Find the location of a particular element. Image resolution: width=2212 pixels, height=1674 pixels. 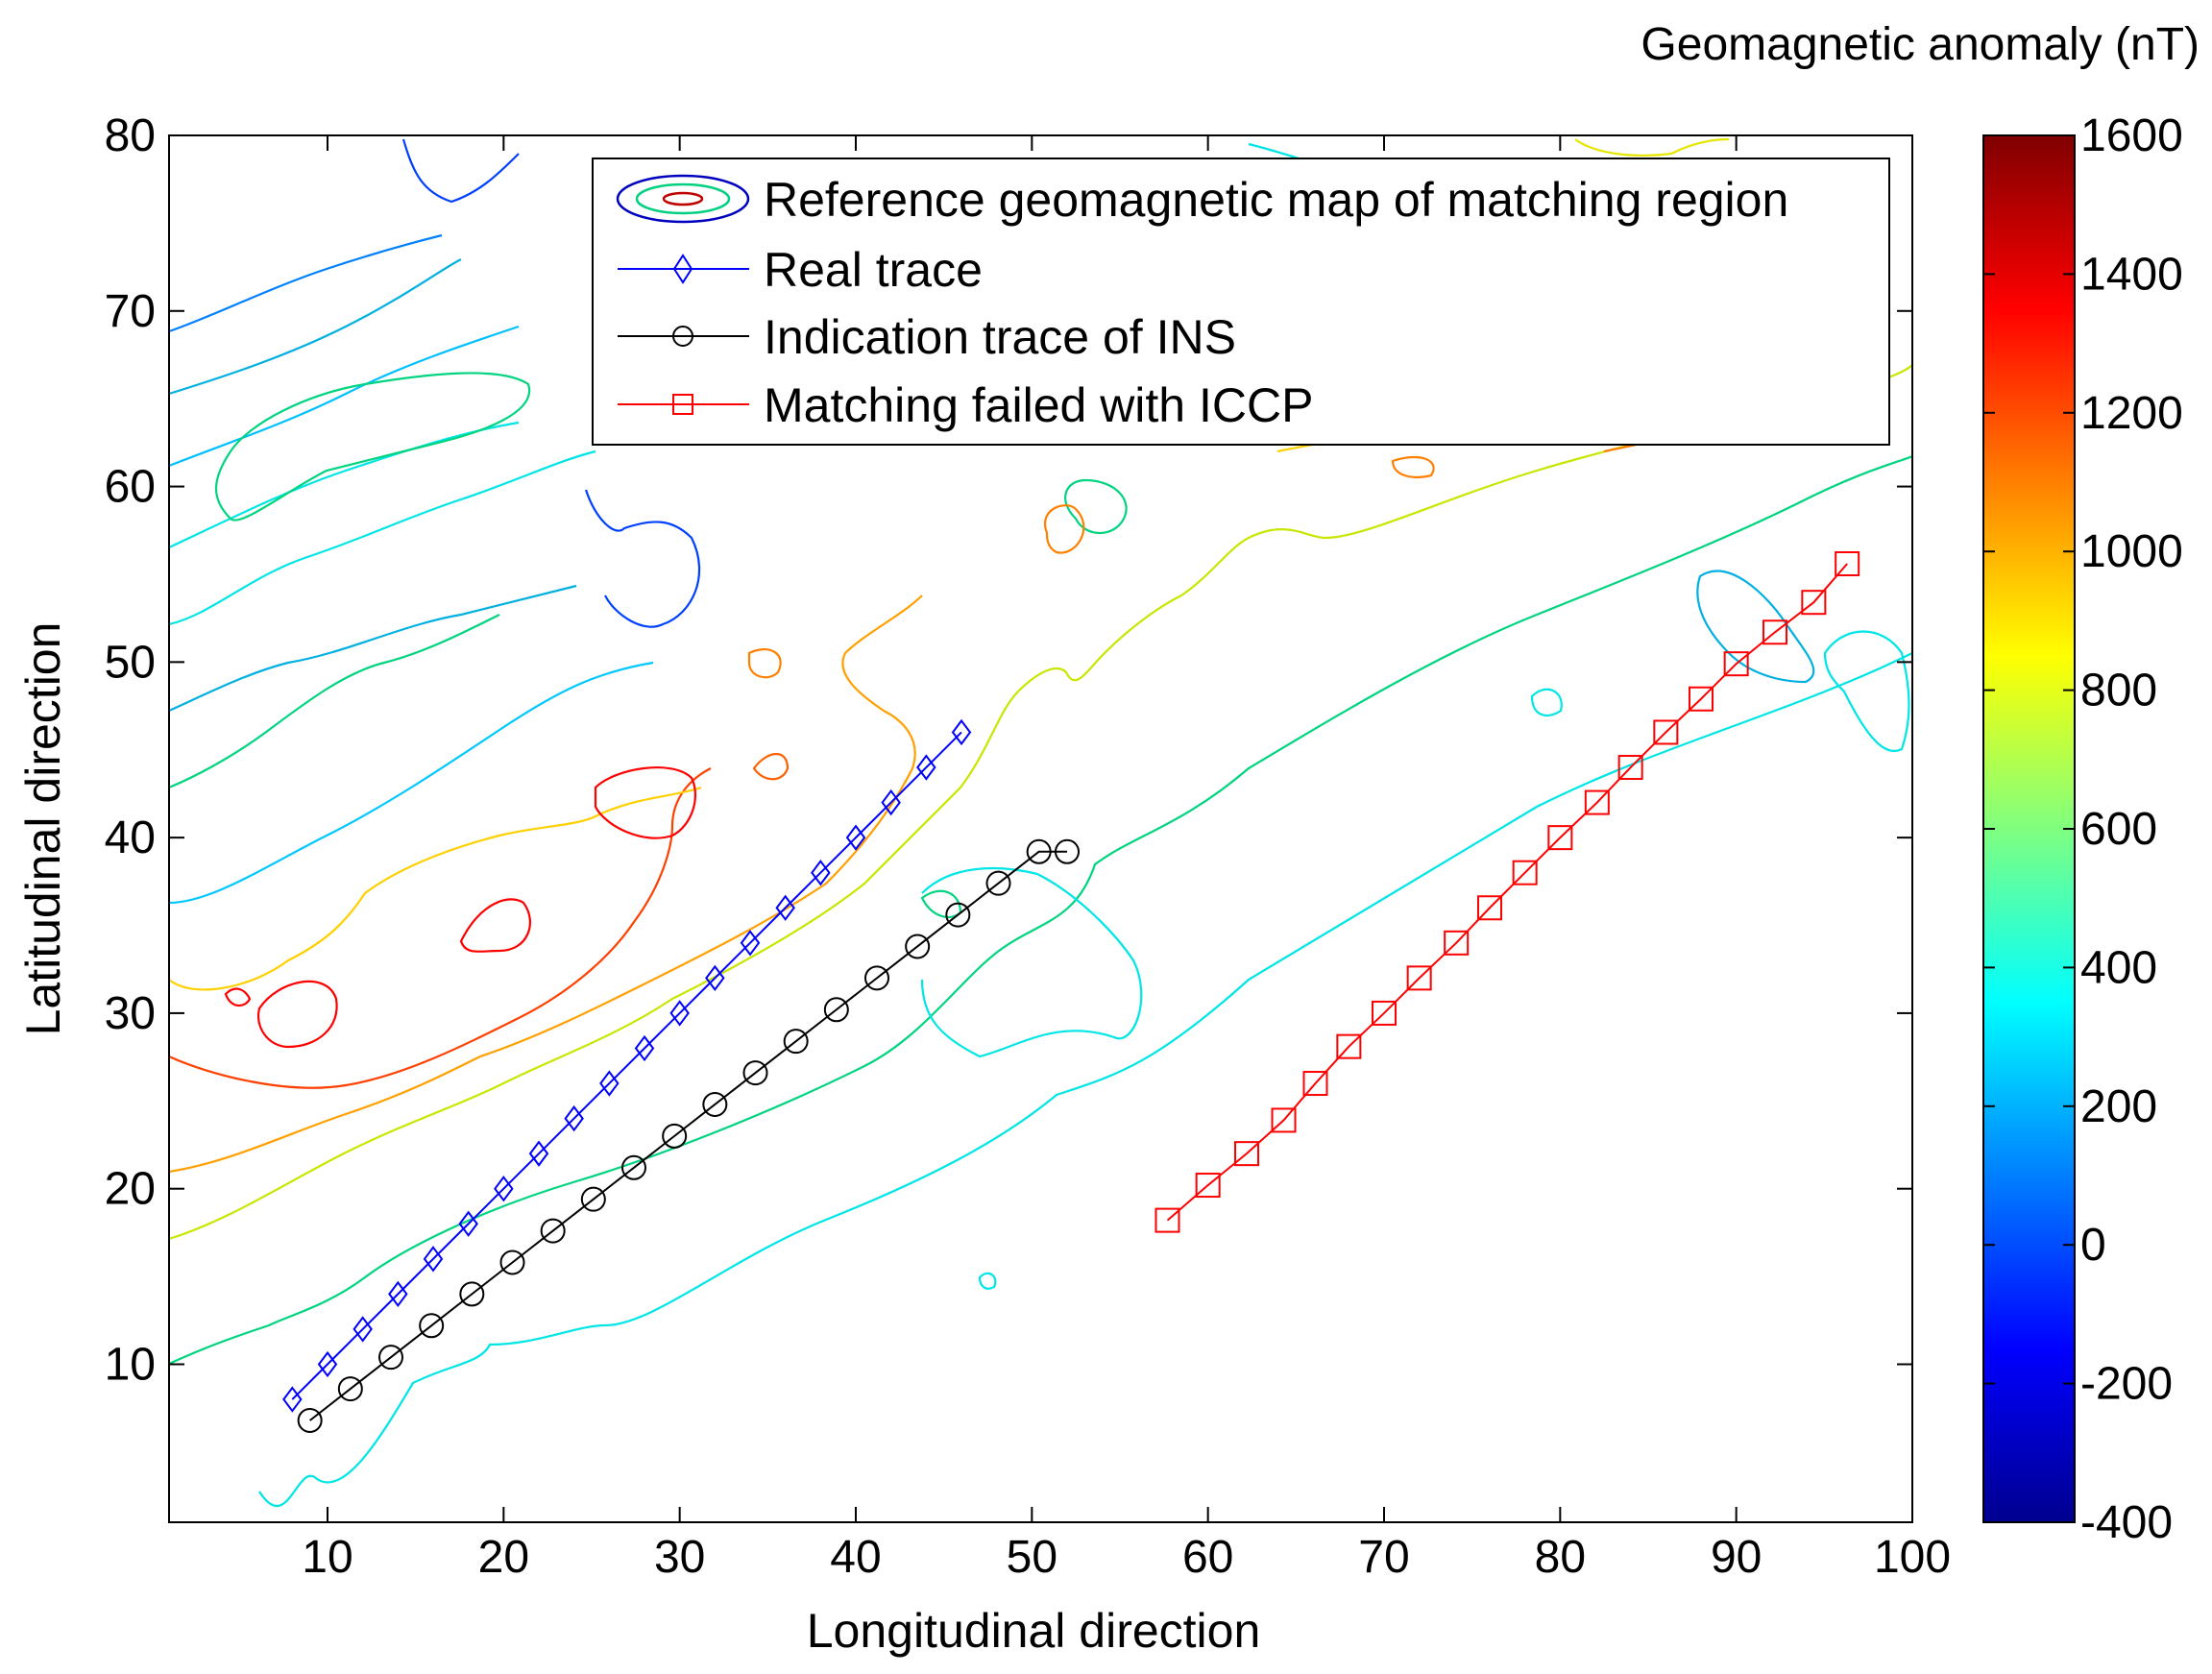

series-indication-trace-of-ins is located at coordinates (688, 1135).